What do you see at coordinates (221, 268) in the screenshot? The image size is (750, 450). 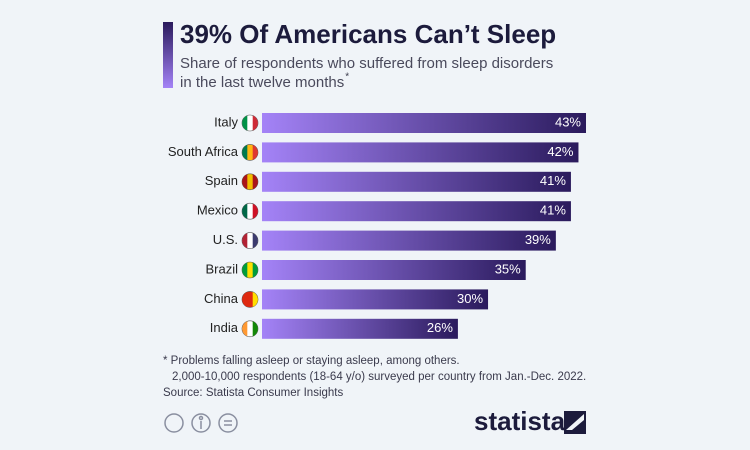 I see `category-label: Brazil` at bounding box center [221, 268].